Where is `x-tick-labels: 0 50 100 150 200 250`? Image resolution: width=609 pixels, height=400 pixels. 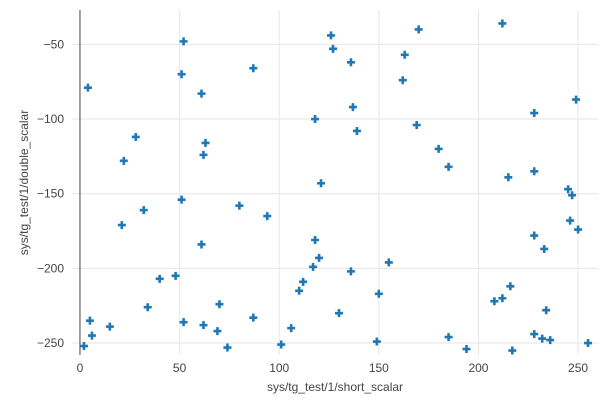
x-tick-labels: 0 50 100 150 200 250 is located at coordinates (333, 368).